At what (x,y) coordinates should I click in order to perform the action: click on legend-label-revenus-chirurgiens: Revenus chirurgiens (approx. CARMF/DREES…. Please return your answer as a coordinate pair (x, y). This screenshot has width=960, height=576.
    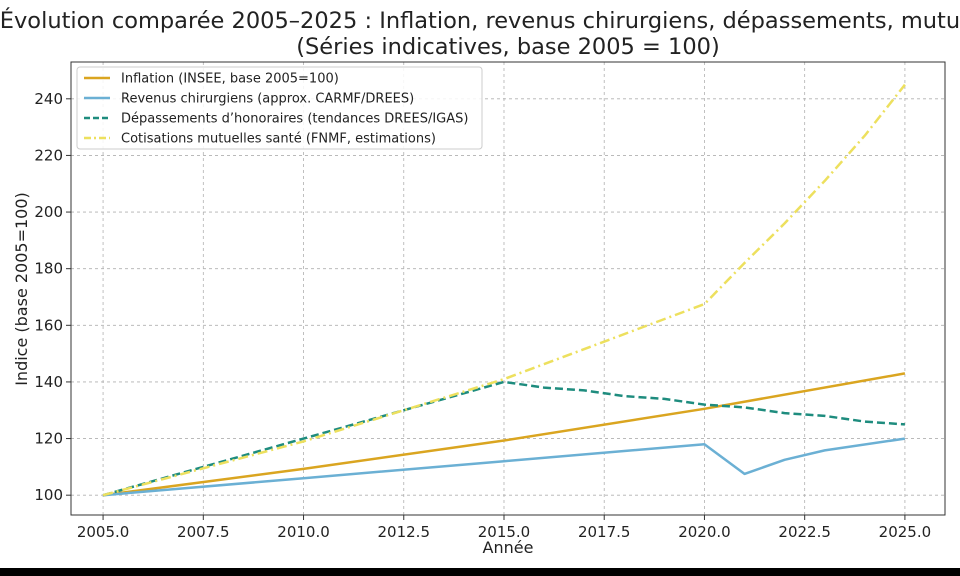
    Looking at the image, I should click on (267, 99).